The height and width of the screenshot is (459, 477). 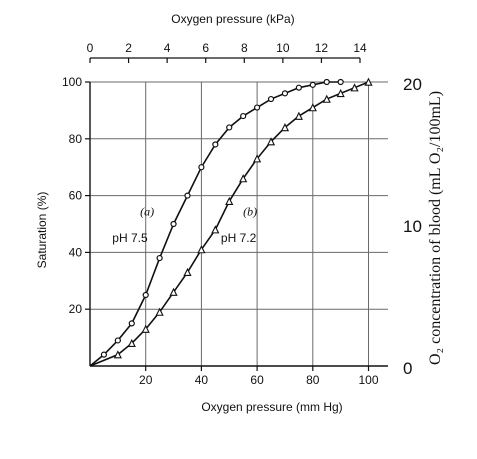 I want to click on x-axis-tick-label: 40, so click(x=202, y=380).